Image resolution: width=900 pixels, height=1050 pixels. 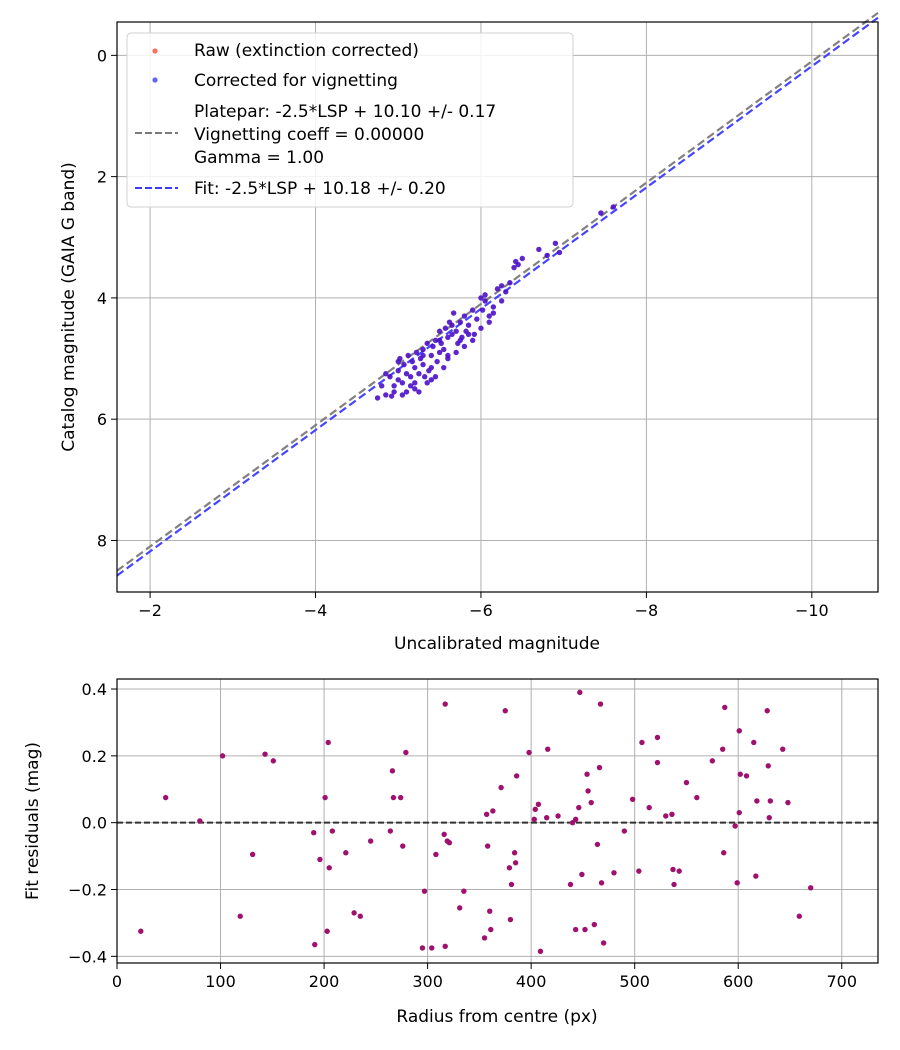 I want to click on bottom-ytick-label: 0.4, so click(x=94, y=689).